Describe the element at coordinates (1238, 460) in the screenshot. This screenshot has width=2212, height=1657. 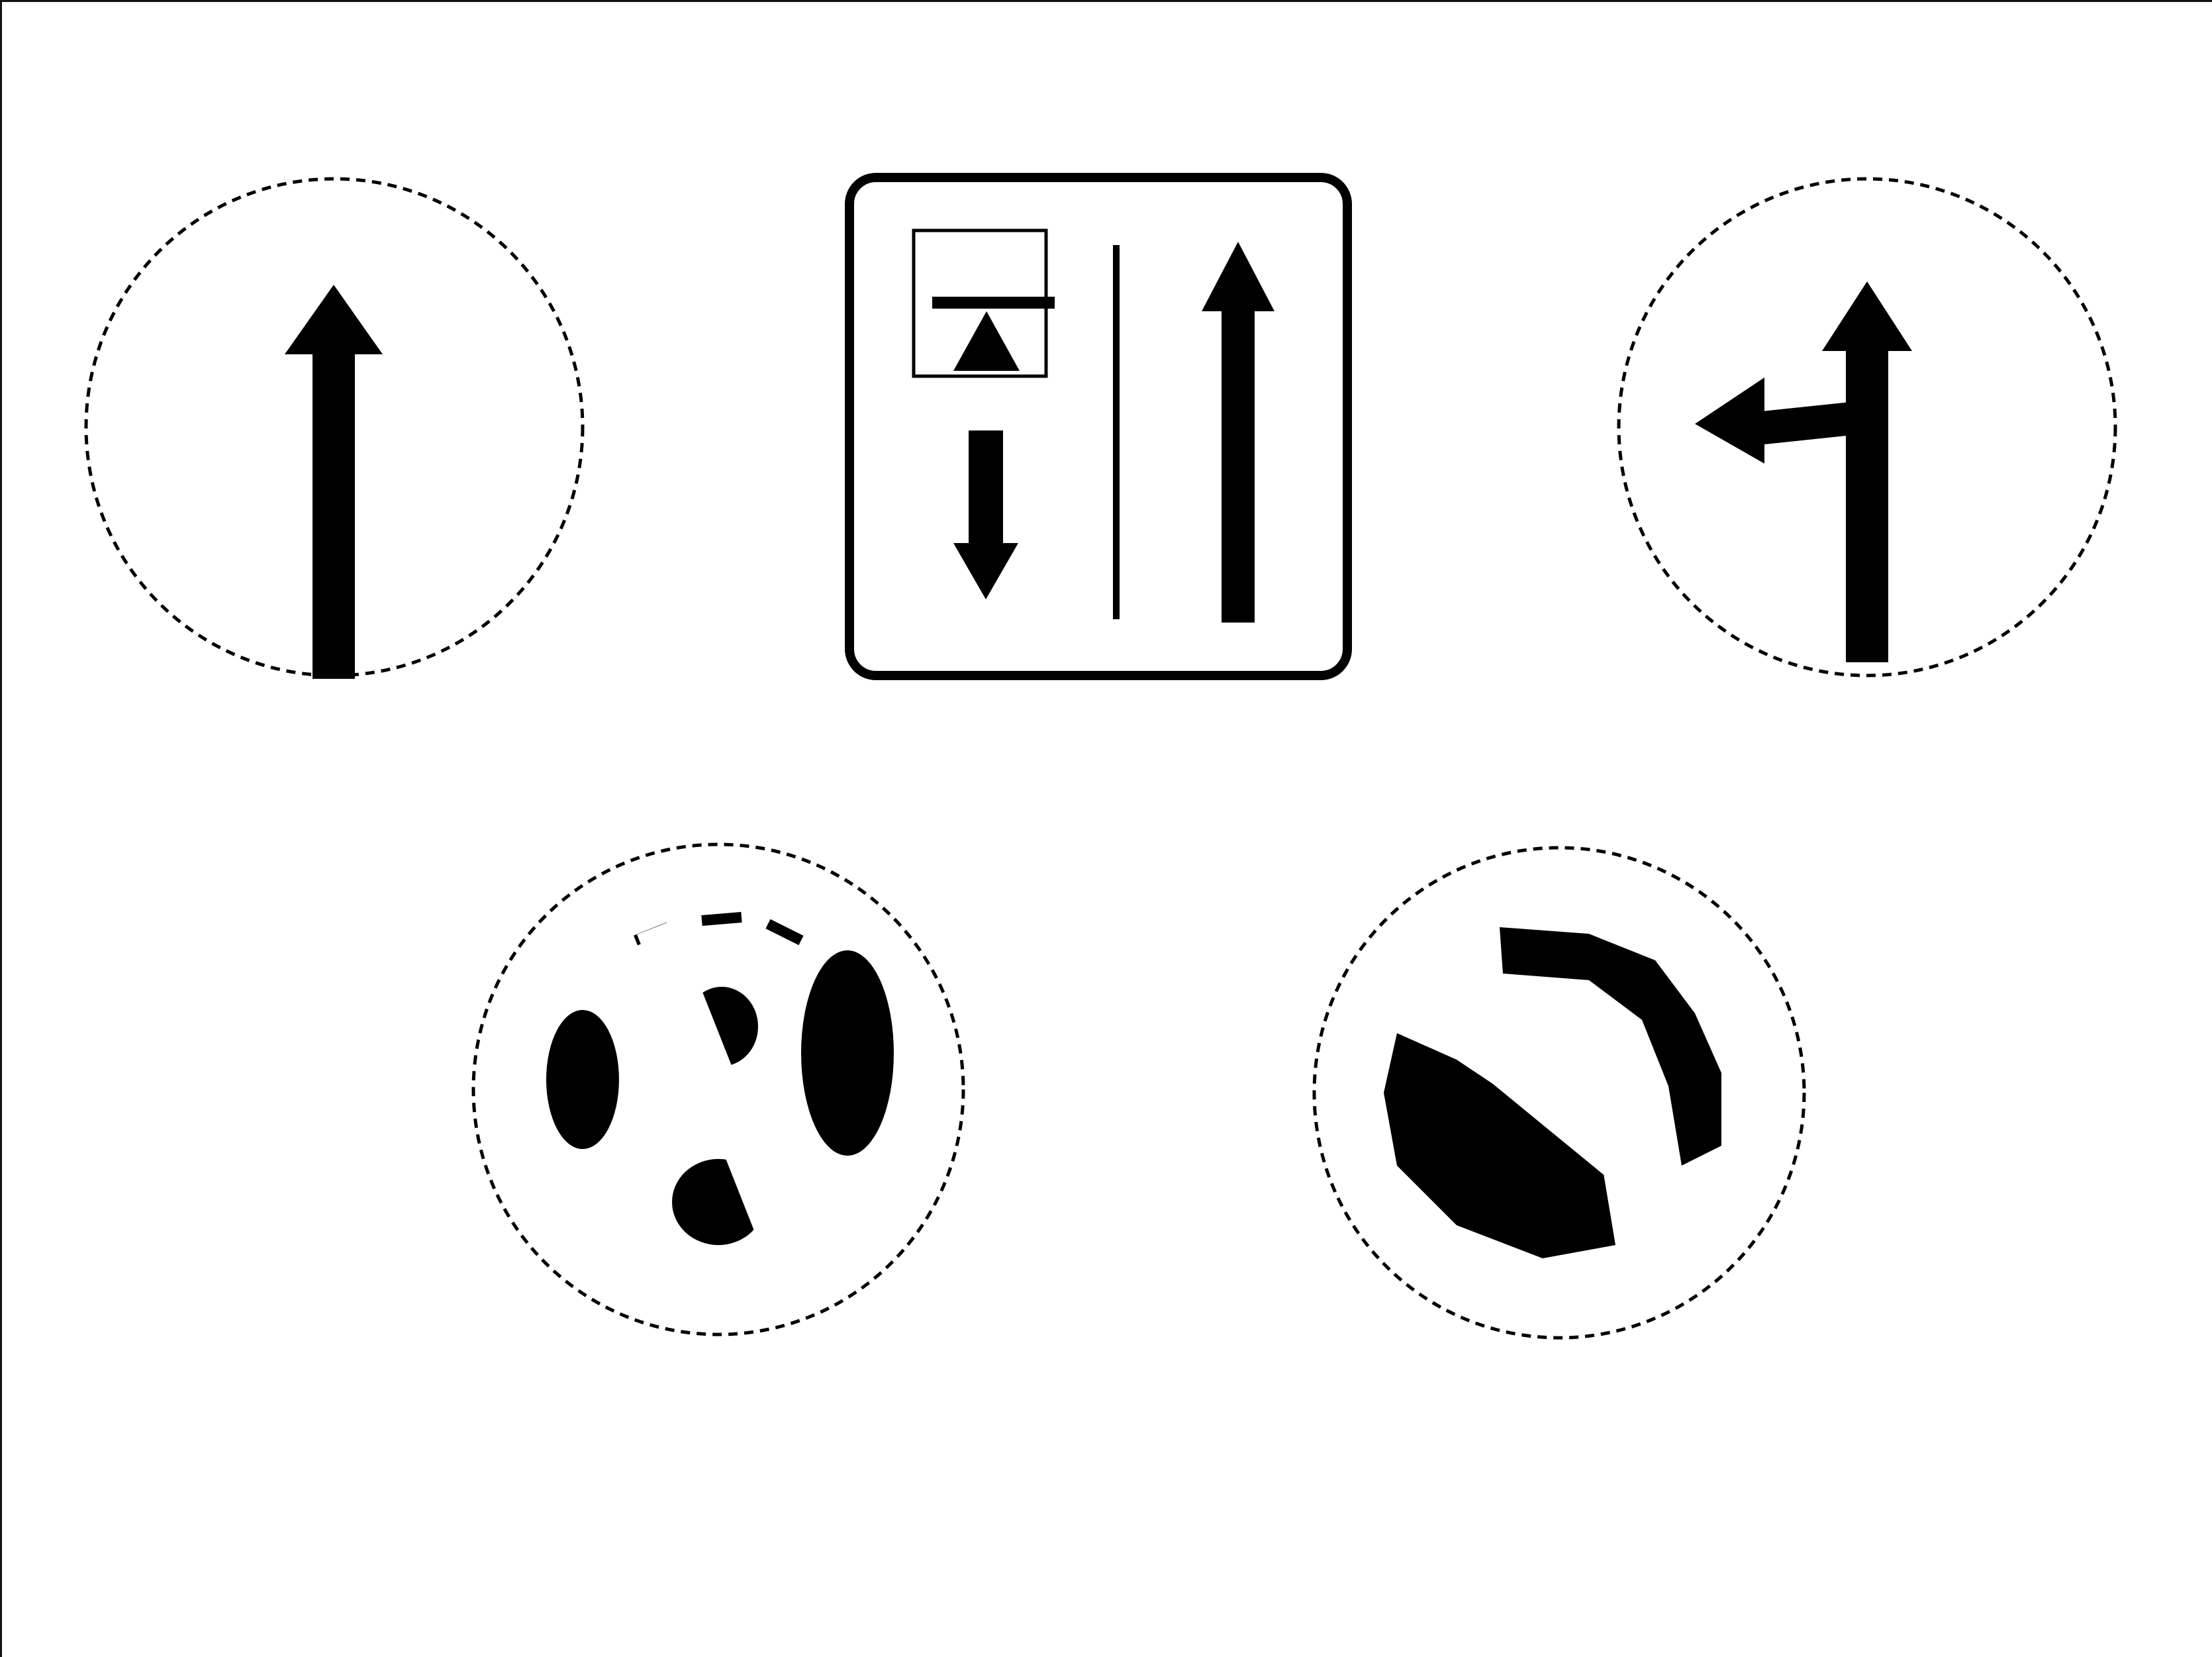
I see `arrow-up-shaft` at that location.